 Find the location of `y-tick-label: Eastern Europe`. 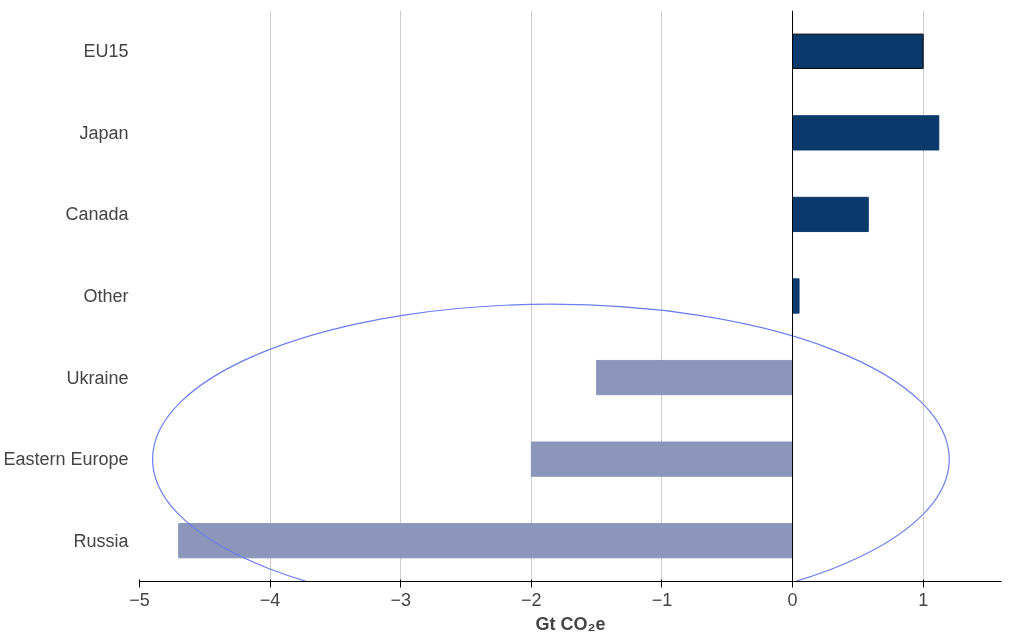

y-tick-label: Eastern Europe is located at coordinates (66, 459).